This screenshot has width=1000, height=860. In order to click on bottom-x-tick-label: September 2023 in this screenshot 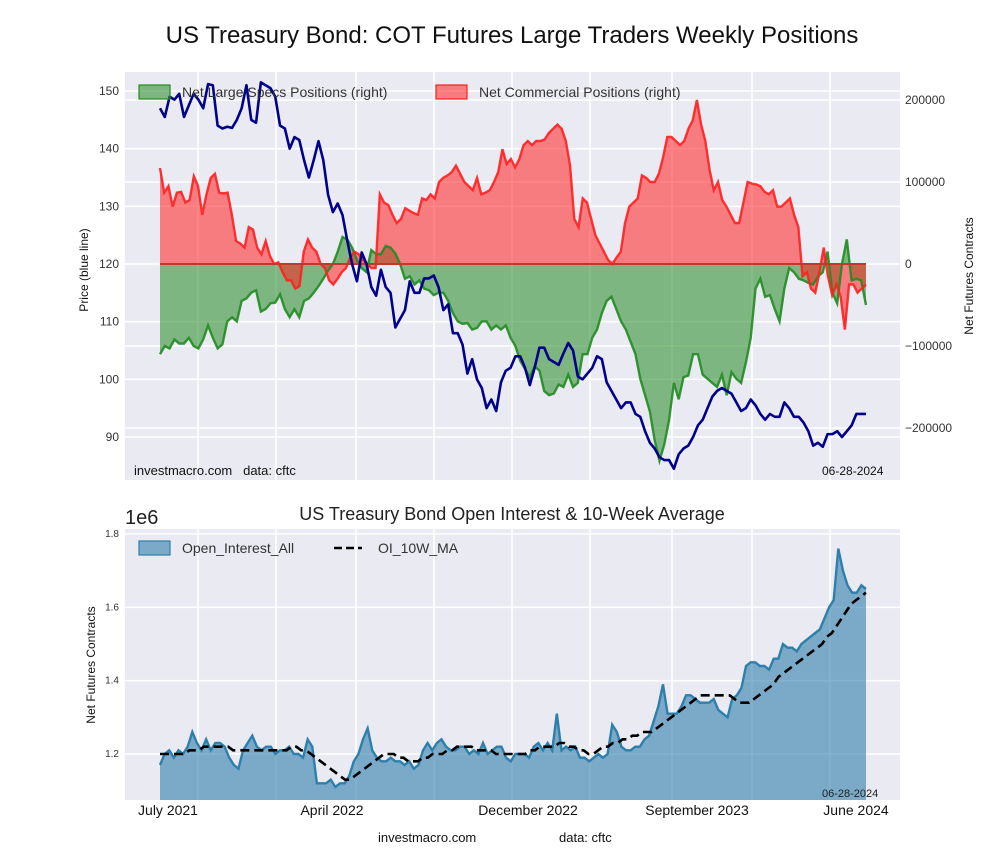, I will do `click(697, 810)`.